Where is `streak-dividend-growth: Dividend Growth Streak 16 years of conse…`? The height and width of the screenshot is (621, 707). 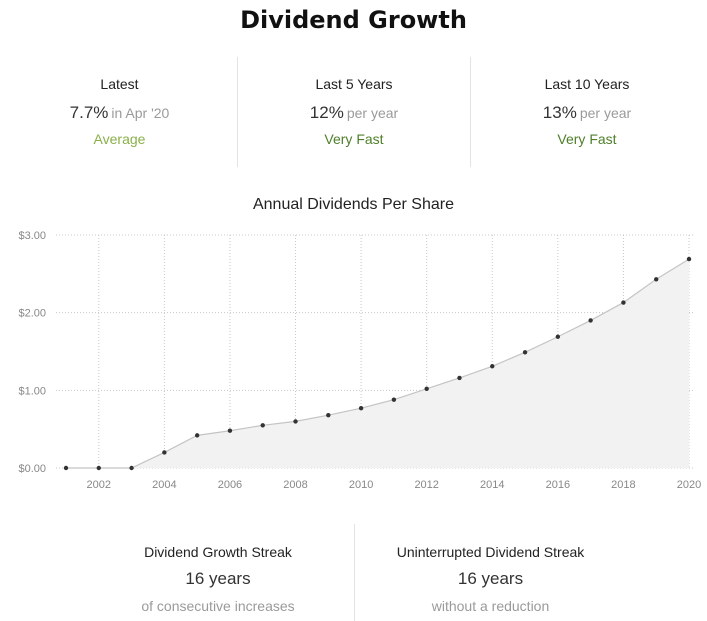
streak-dividend-growth: Dividend Growth Streak 16 years of conse… is located at coordinates (218, 572).